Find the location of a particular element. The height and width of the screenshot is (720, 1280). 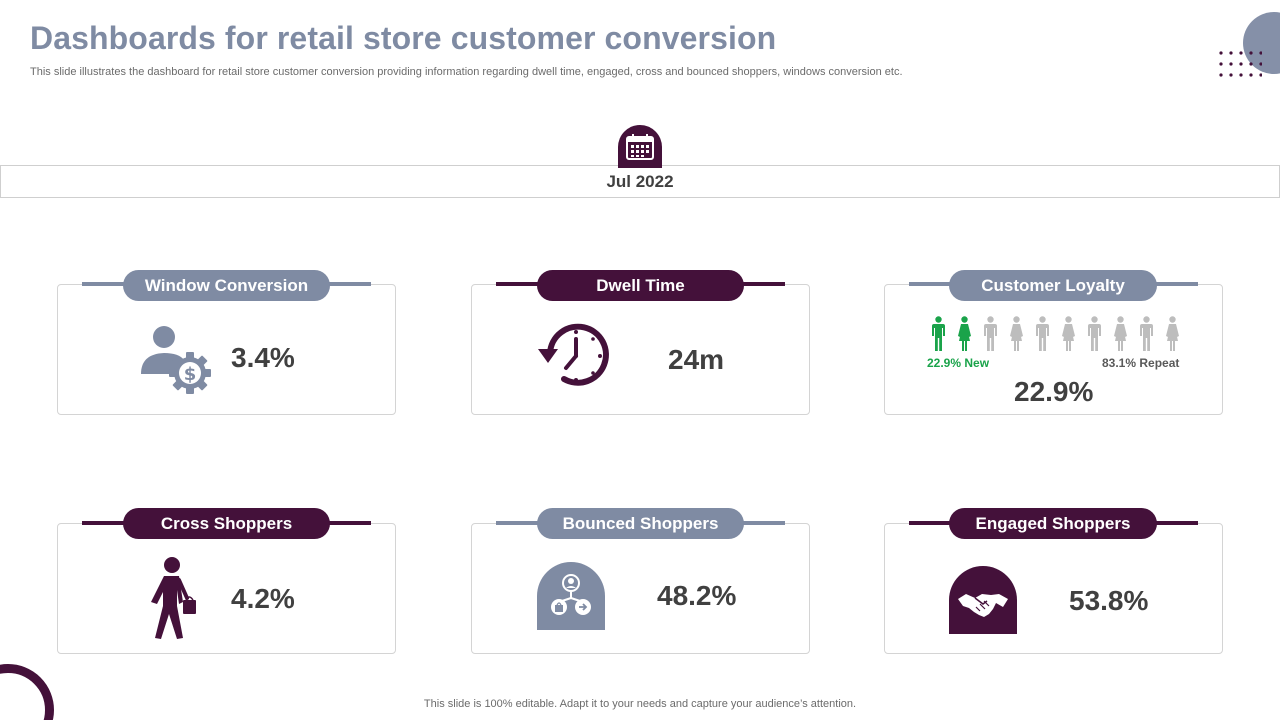

clock-history-icon is located at coordinates (573, 354).